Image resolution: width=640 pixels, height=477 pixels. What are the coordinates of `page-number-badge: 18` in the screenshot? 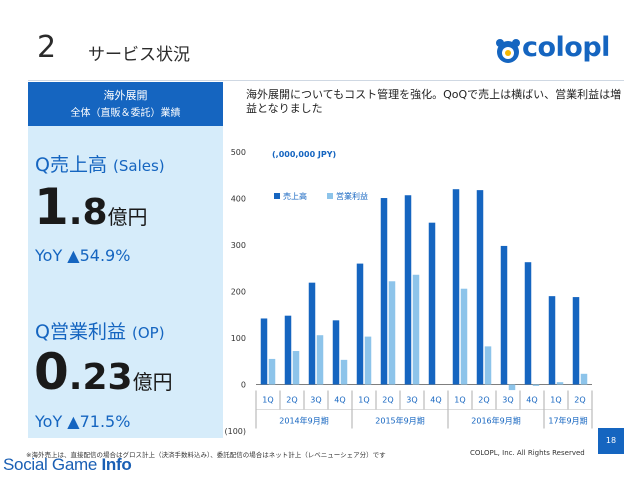 It's located at (611, 441).